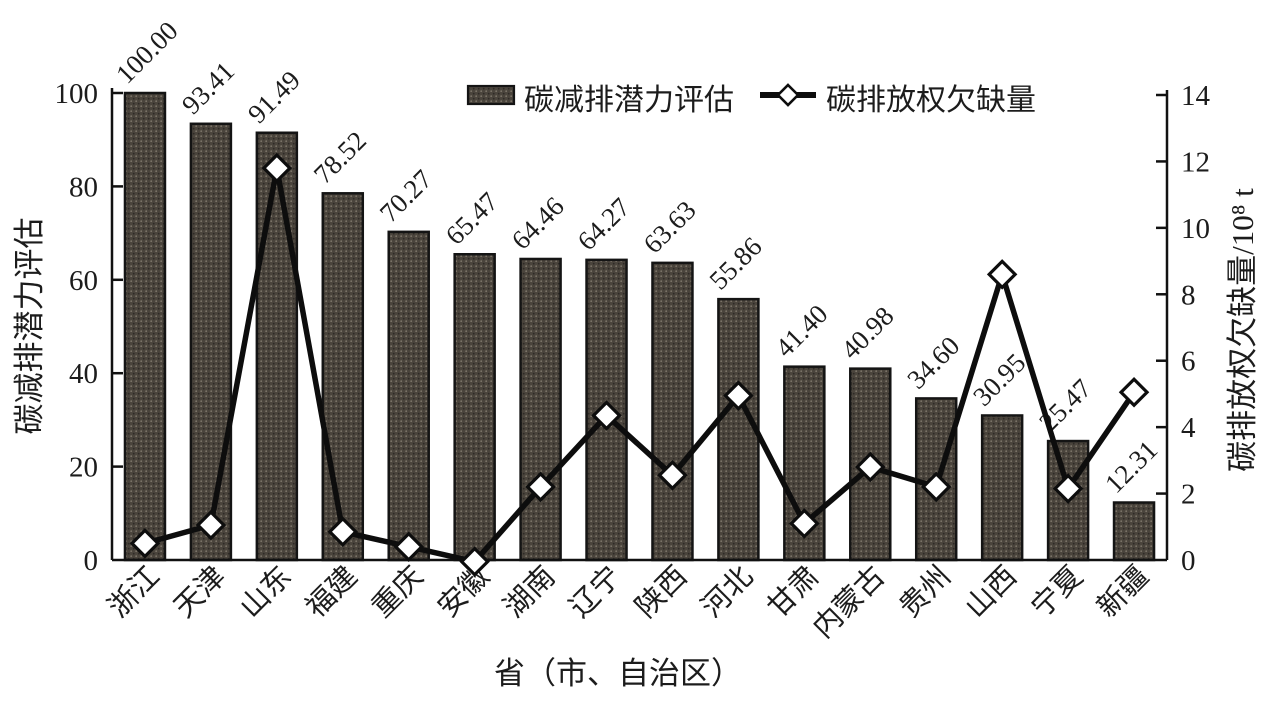  I want to click on right-y-tick-label: 0, so click(1188, 561).